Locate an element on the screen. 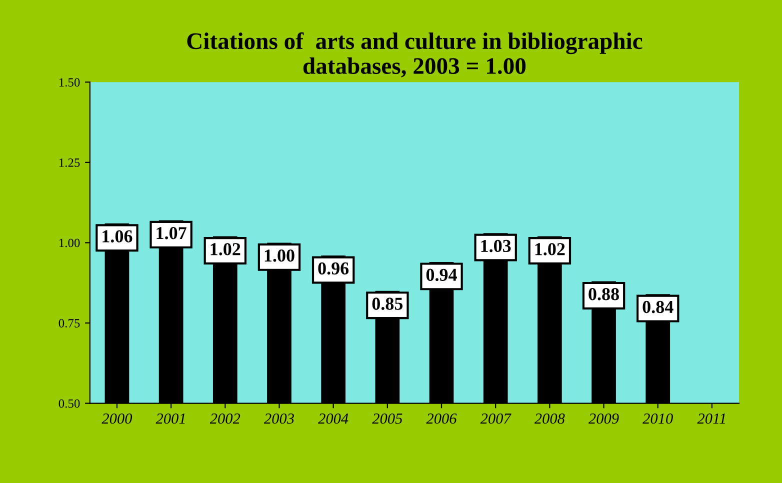 The height and width of the screenshot is (483, 782). data-label: 1.00 is located at coordinates (279, 255).